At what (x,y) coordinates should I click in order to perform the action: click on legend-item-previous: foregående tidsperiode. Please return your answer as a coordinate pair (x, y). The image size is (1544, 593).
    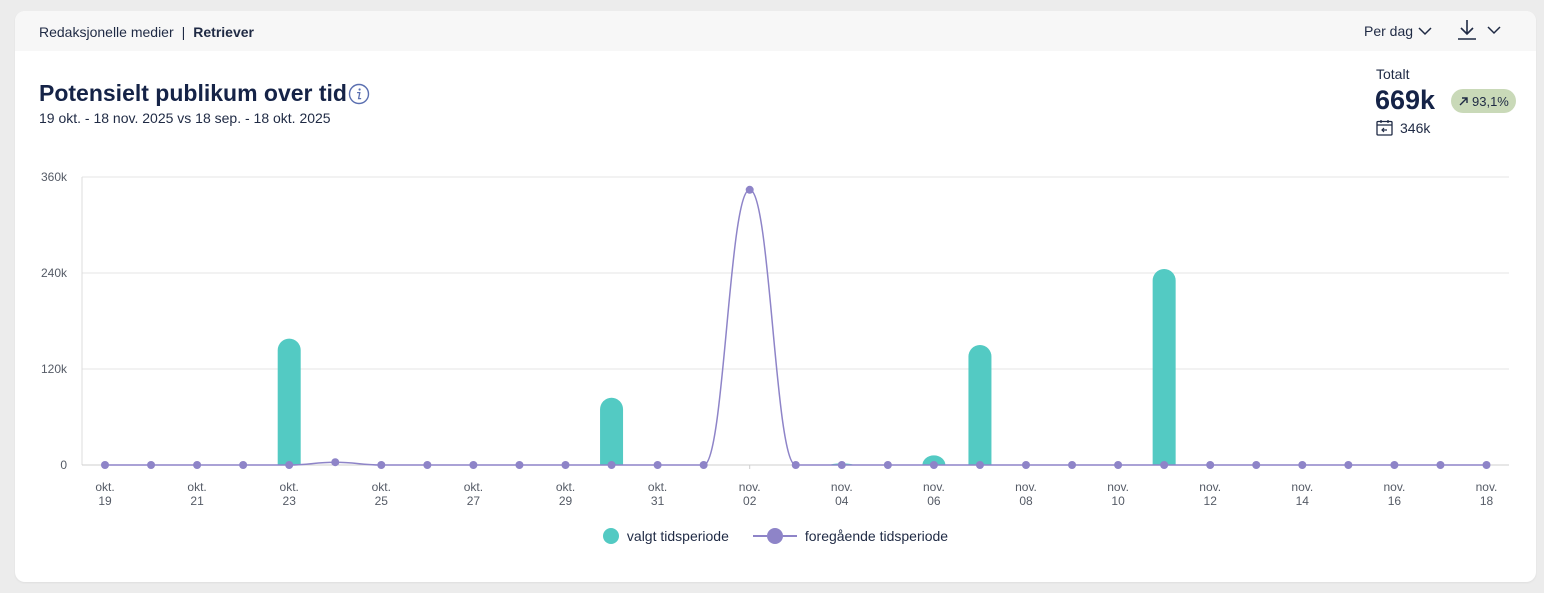
    Looking at the image, I should click on (850, 536).